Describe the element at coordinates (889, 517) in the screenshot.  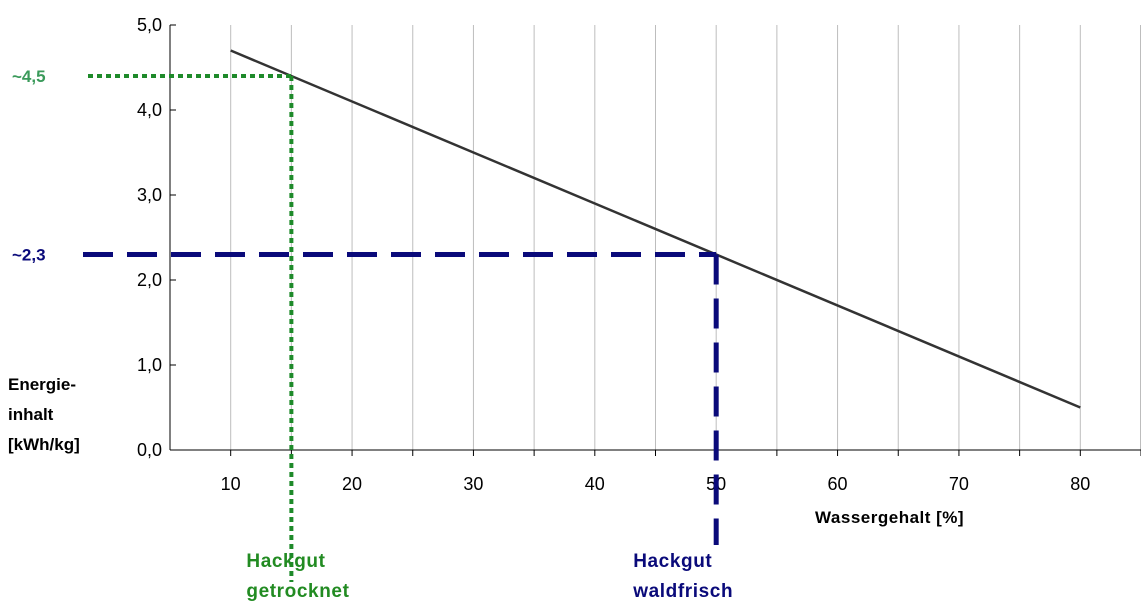
I see `x-axis-label: Wassergehalt [%]` at that location.